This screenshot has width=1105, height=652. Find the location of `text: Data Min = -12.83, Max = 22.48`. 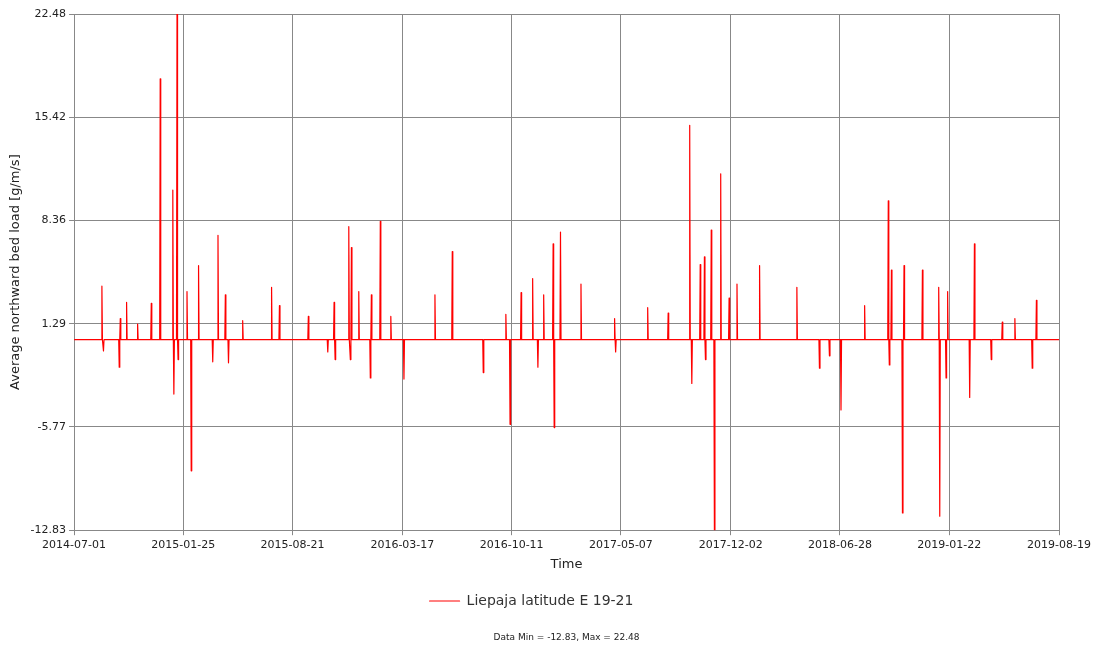

text: Data Min = -12.83, Max = 22.48 is located at coordinates (566, 637).